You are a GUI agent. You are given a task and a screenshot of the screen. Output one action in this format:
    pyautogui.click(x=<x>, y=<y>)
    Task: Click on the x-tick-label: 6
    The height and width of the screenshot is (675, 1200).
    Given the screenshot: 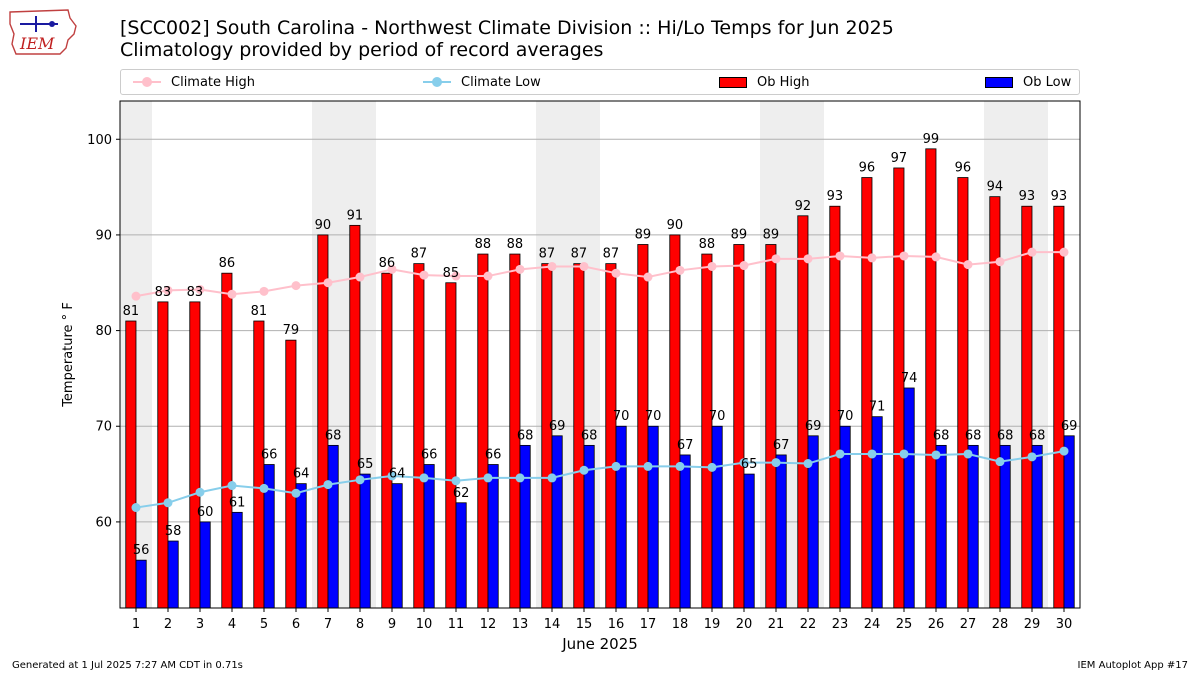 What is the action you would take?
    pyautogui.click(x=296, y=624)
    